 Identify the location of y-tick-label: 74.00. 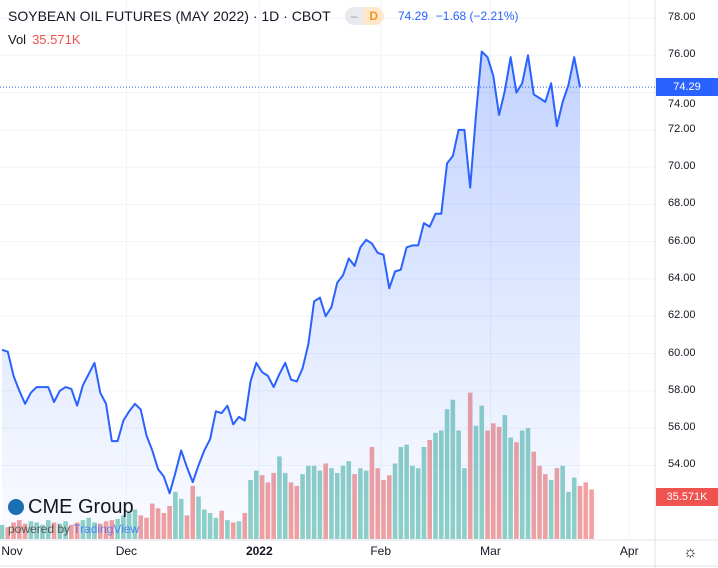
(682, 104).